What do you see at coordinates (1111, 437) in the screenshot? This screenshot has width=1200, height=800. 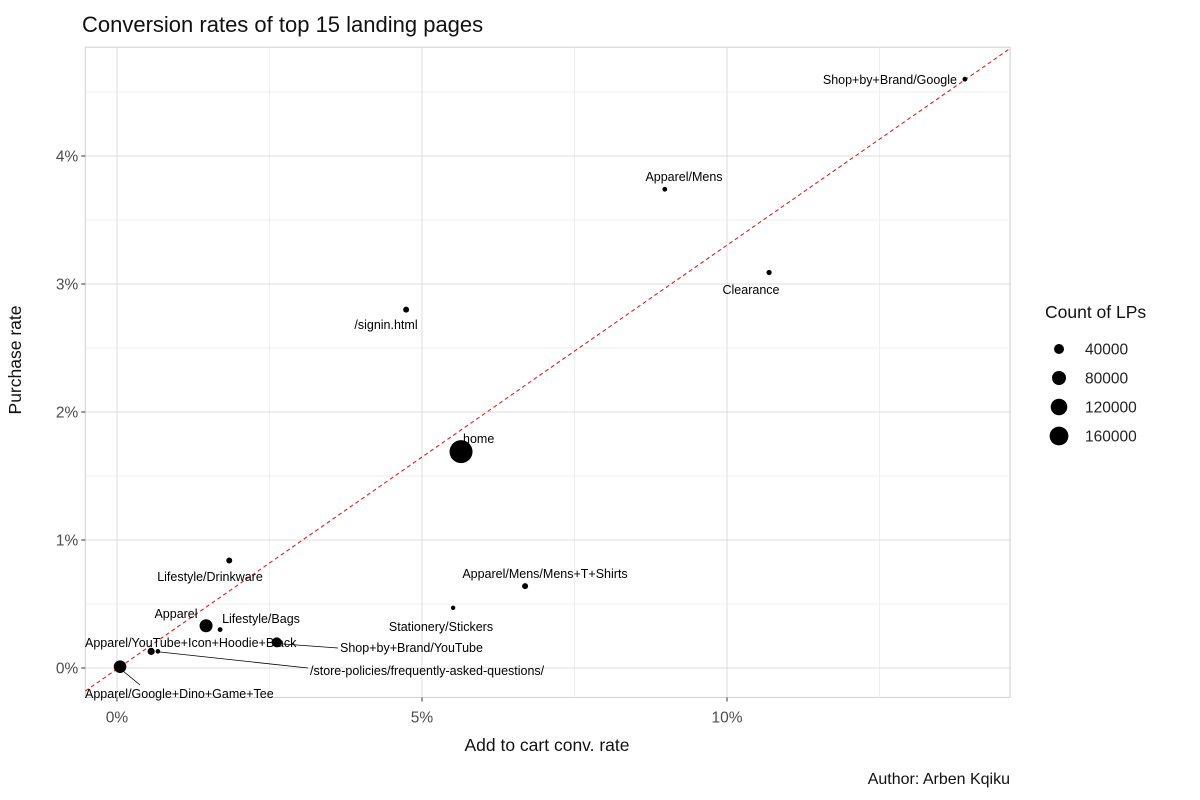 I see `legend-size-label: 160000` at bounding box center [1111, 437].